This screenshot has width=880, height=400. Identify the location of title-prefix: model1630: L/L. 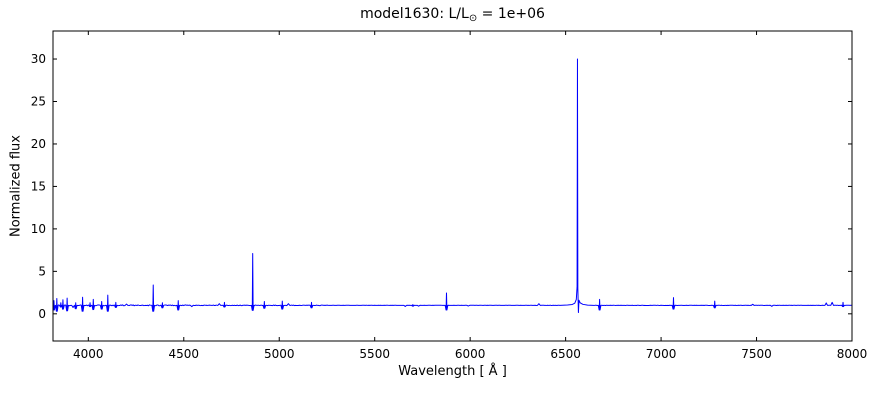
(414, 14).